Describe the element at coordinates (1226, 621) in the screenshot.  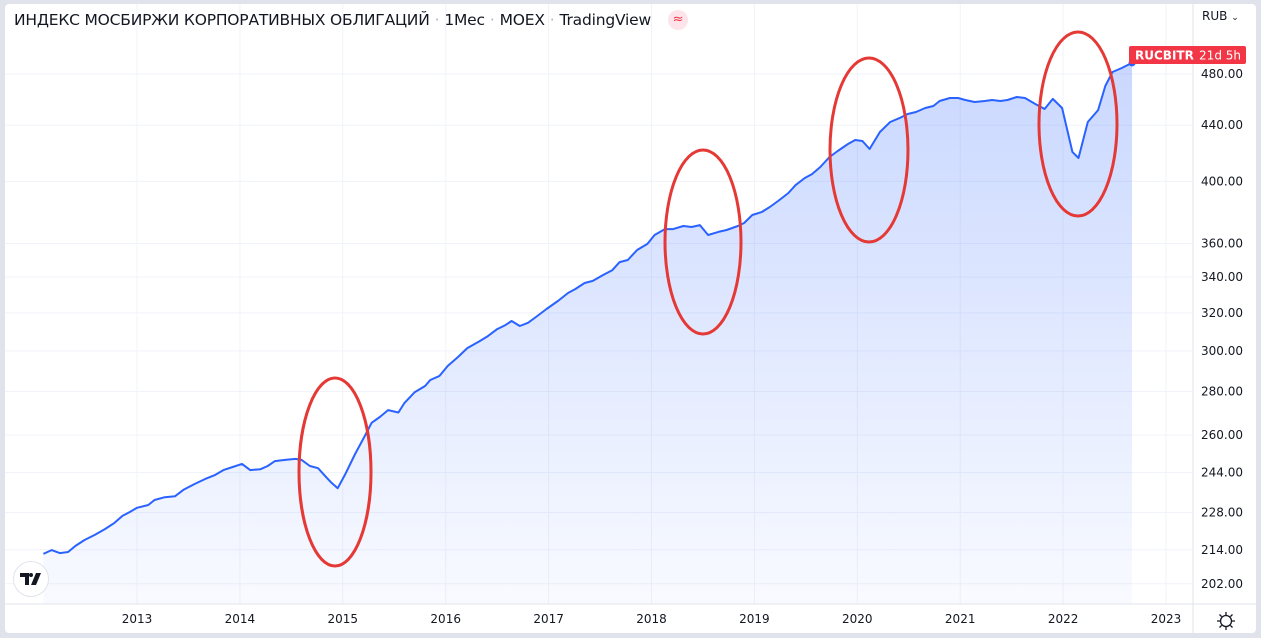
I see `gear-icon` at that location.